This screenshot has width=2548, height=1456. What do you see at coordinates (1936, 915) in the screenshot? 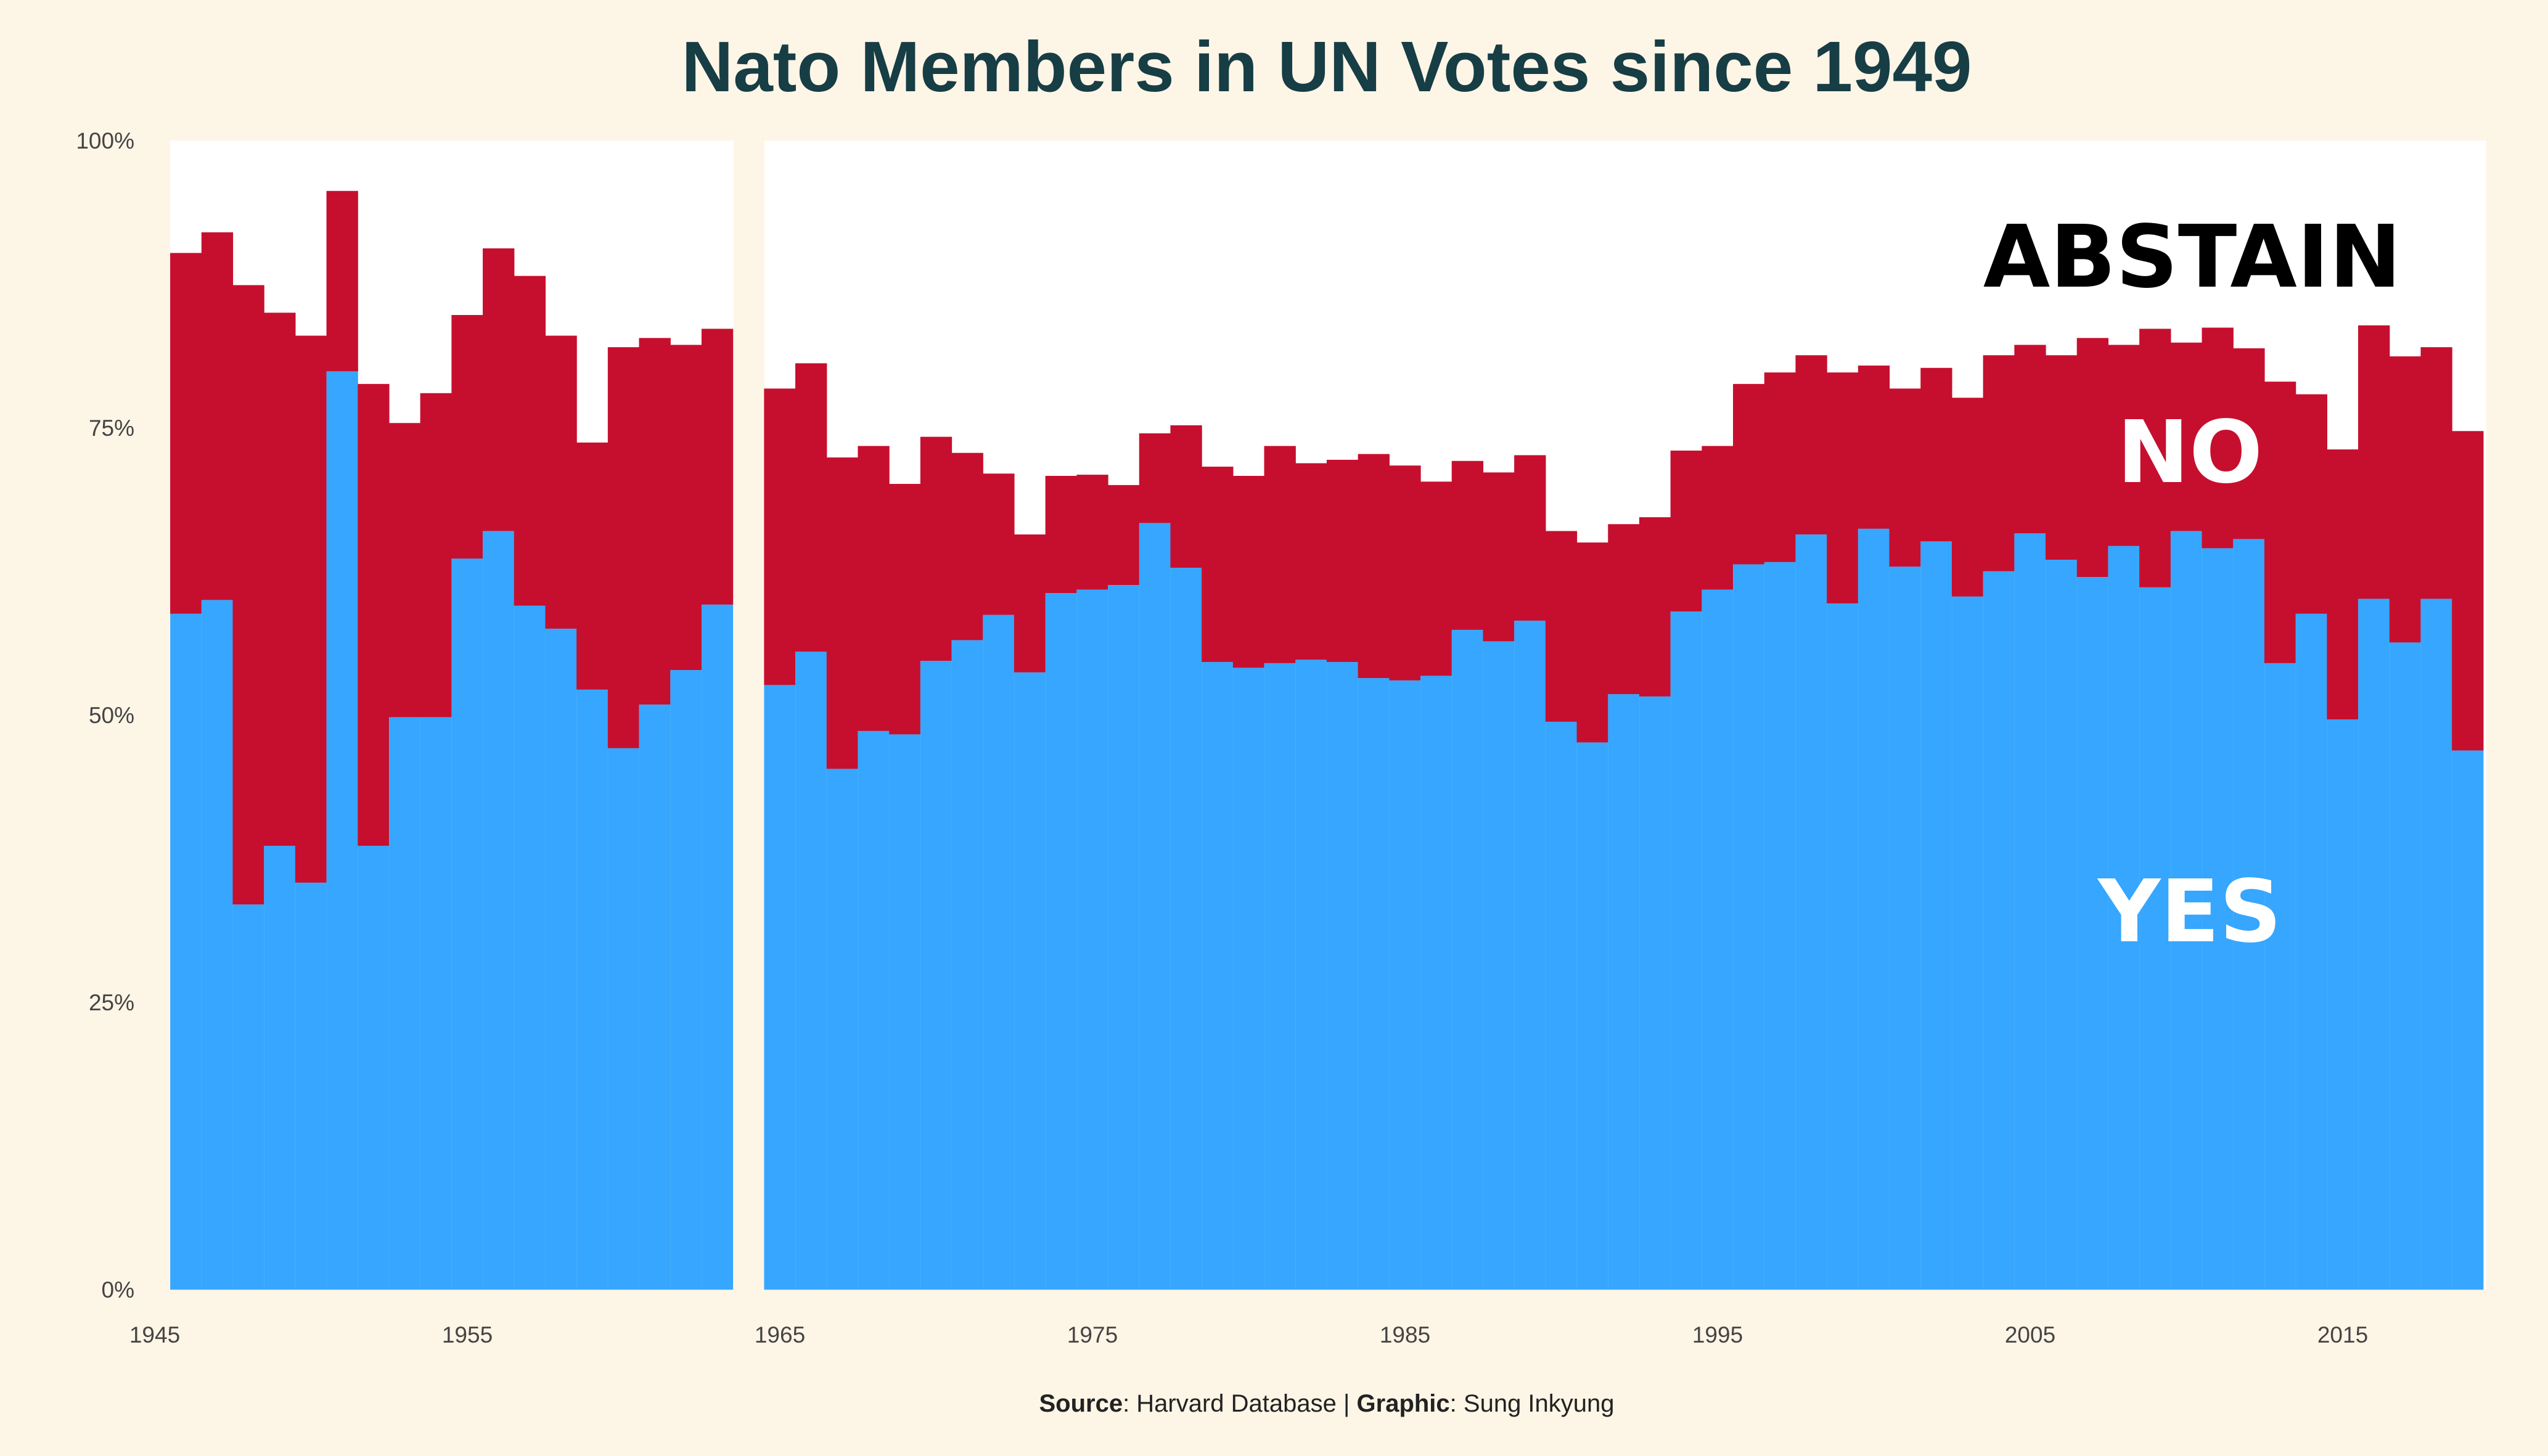
I see `bar-yes-2002` at bounding box center [1936, 915].